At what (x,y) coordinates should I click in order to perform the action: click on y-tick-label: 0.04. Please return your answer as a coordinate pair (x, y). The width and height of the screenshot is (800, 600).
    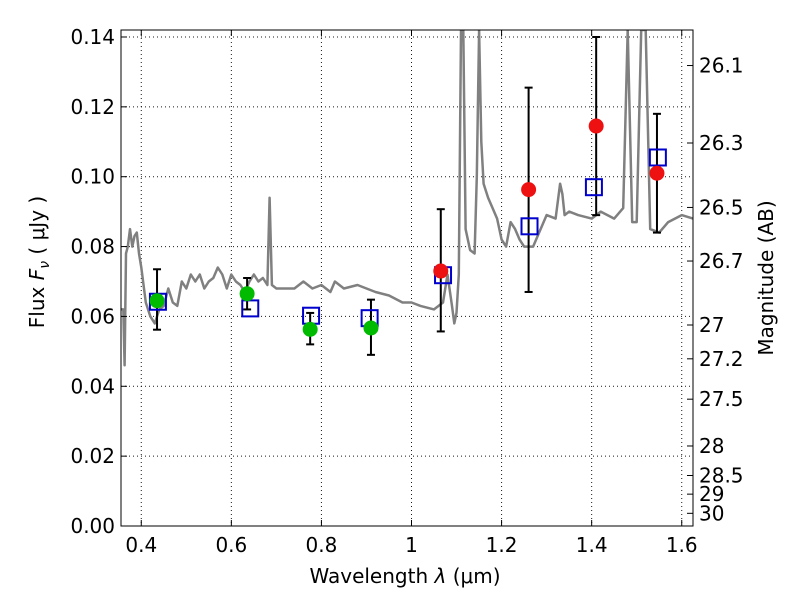
    Looking at the image, I should click on (92, 386).